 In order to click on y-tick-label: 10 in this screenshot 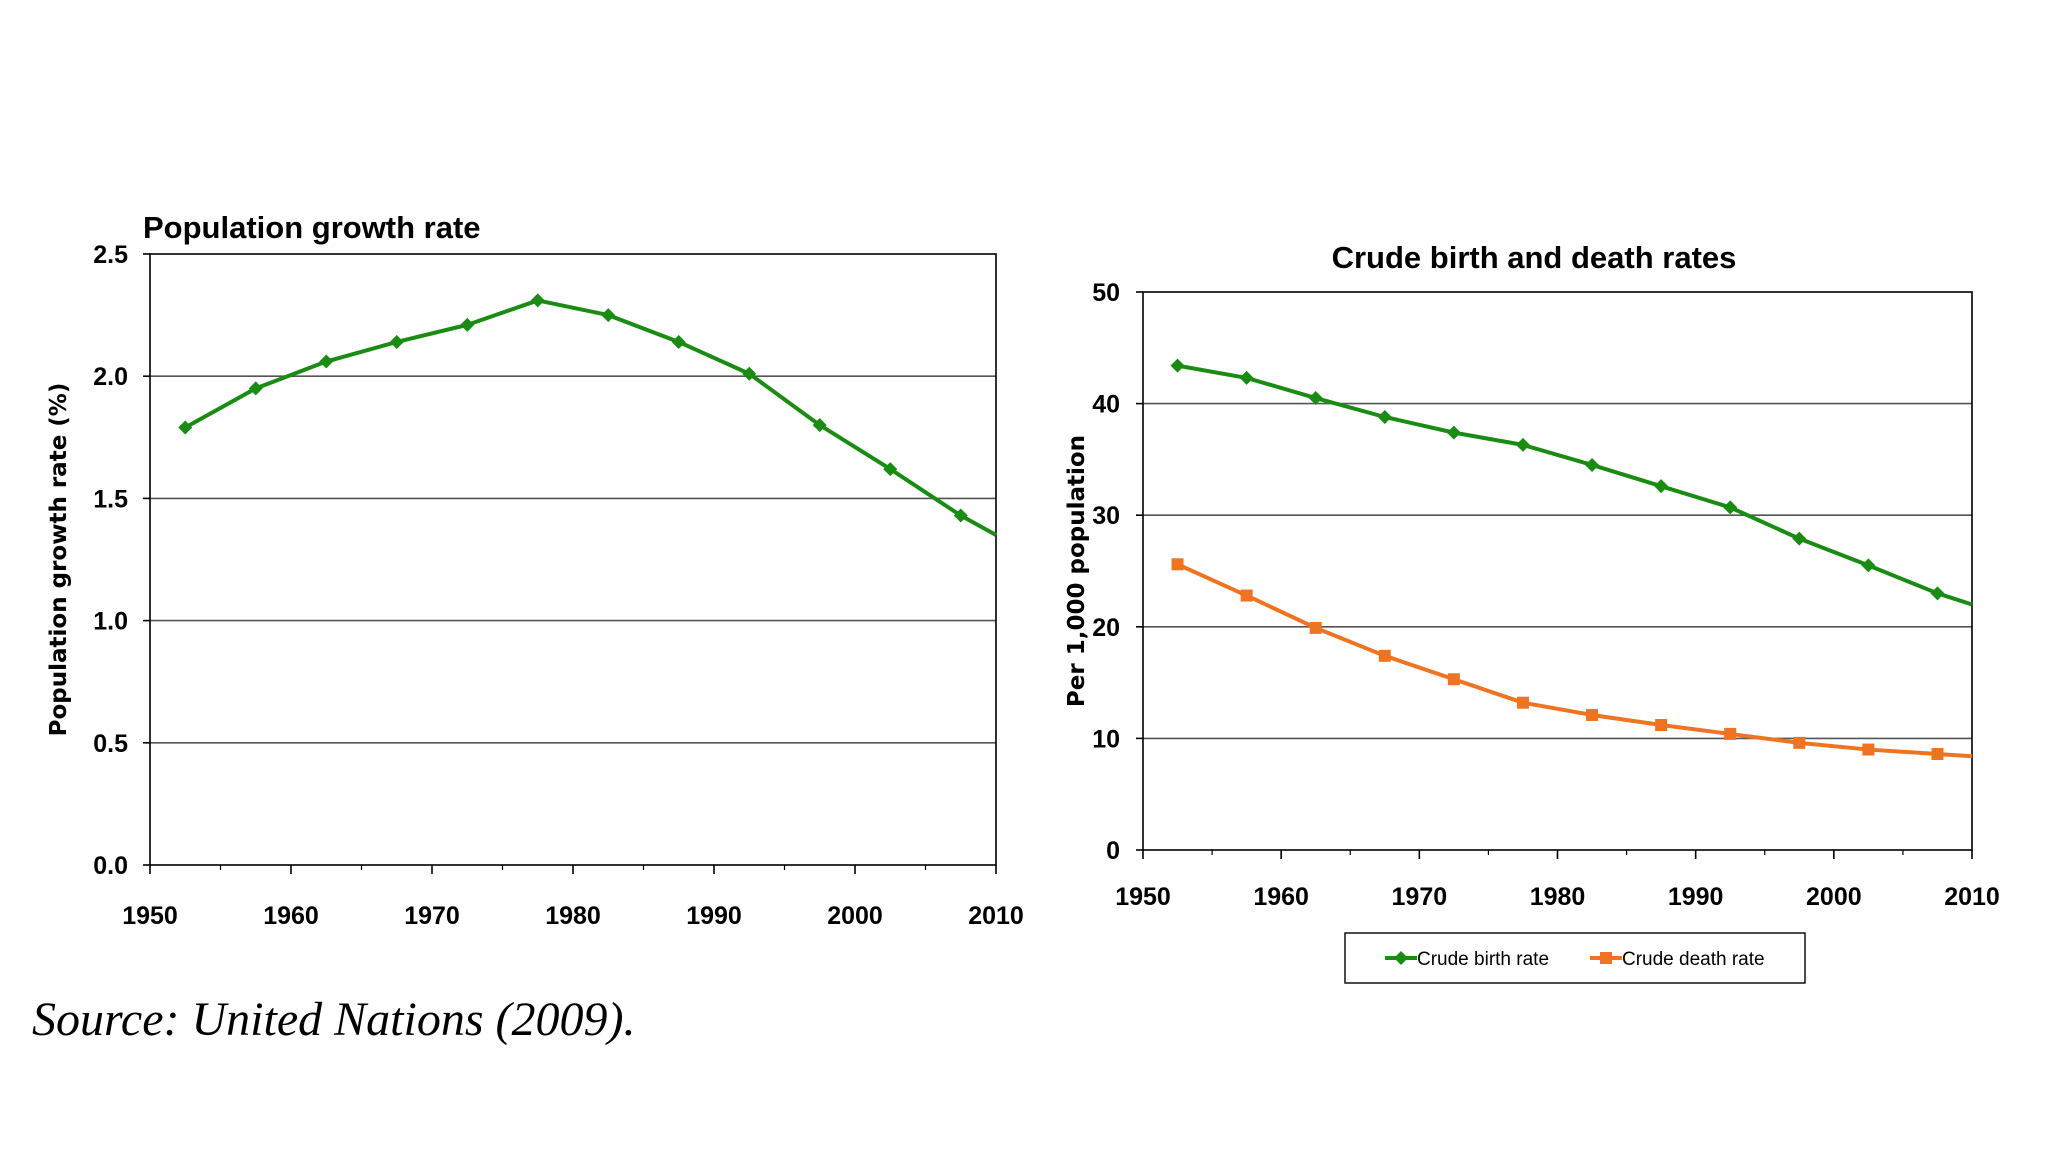, I will do `click(1106, 739)`.